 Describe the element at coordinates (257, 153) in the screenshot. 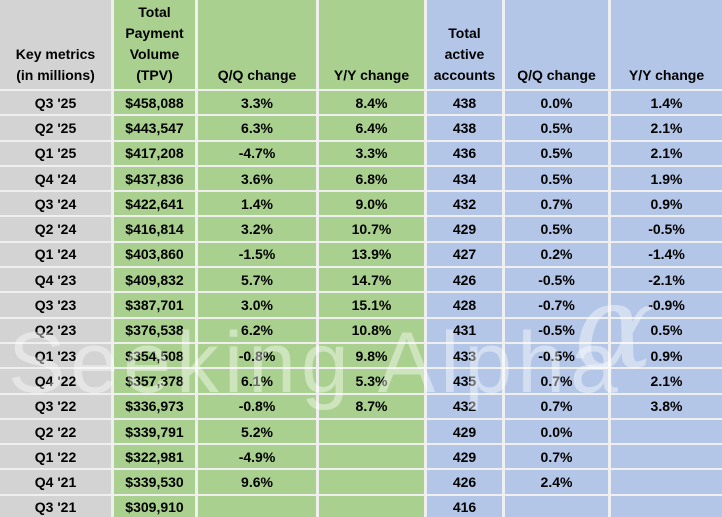

I see `cell-tpv-qq-change: -4.7%` at that location.